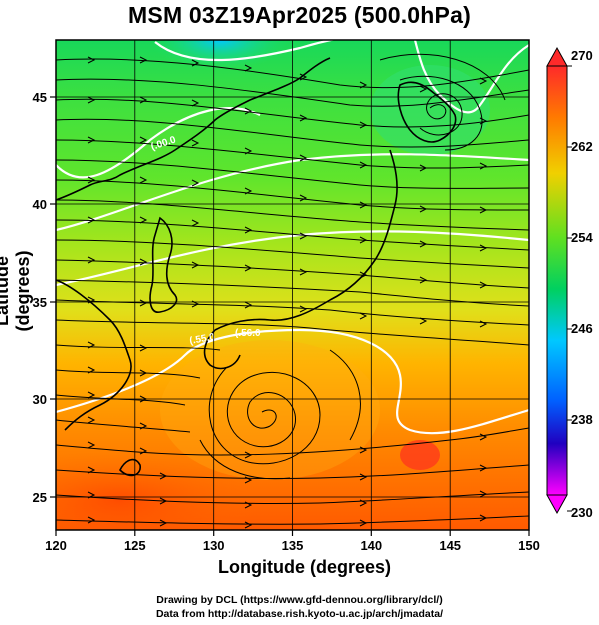 Image resolution: width=599 pixels, height=625 pixels. Describe the element at coordinates (222, 349) in the screenshot. I see `coast-kyushu` at that location.